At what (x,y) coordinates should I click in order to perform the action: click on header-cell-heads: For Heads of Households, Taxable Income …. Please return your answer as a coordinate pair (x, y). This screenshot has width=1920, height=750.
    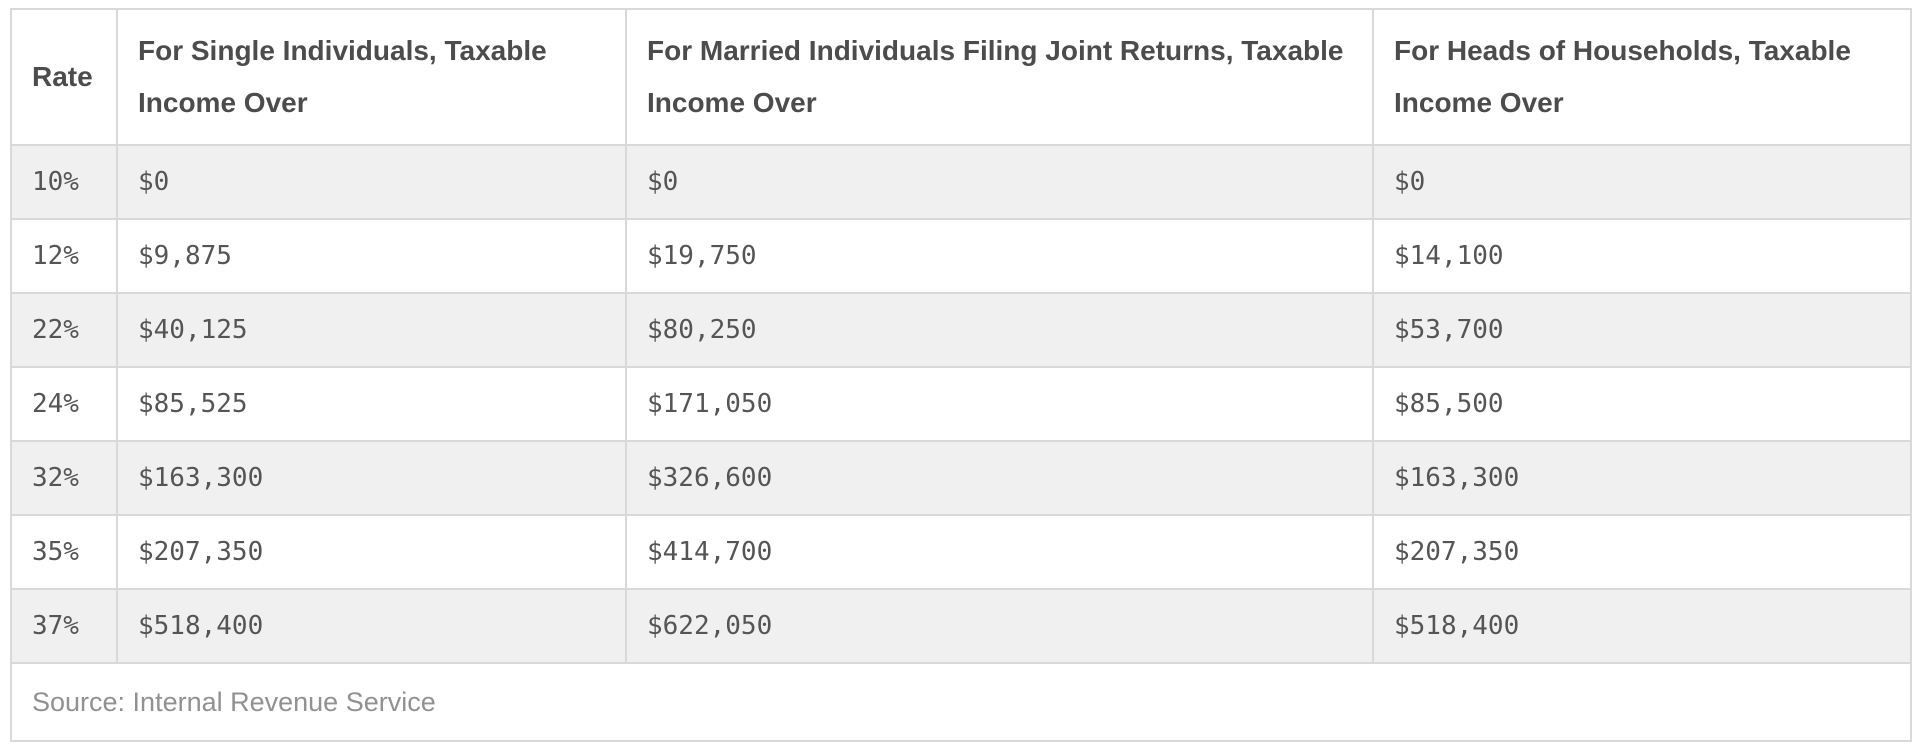
    Looking at the image, I should click on (1642, 77).